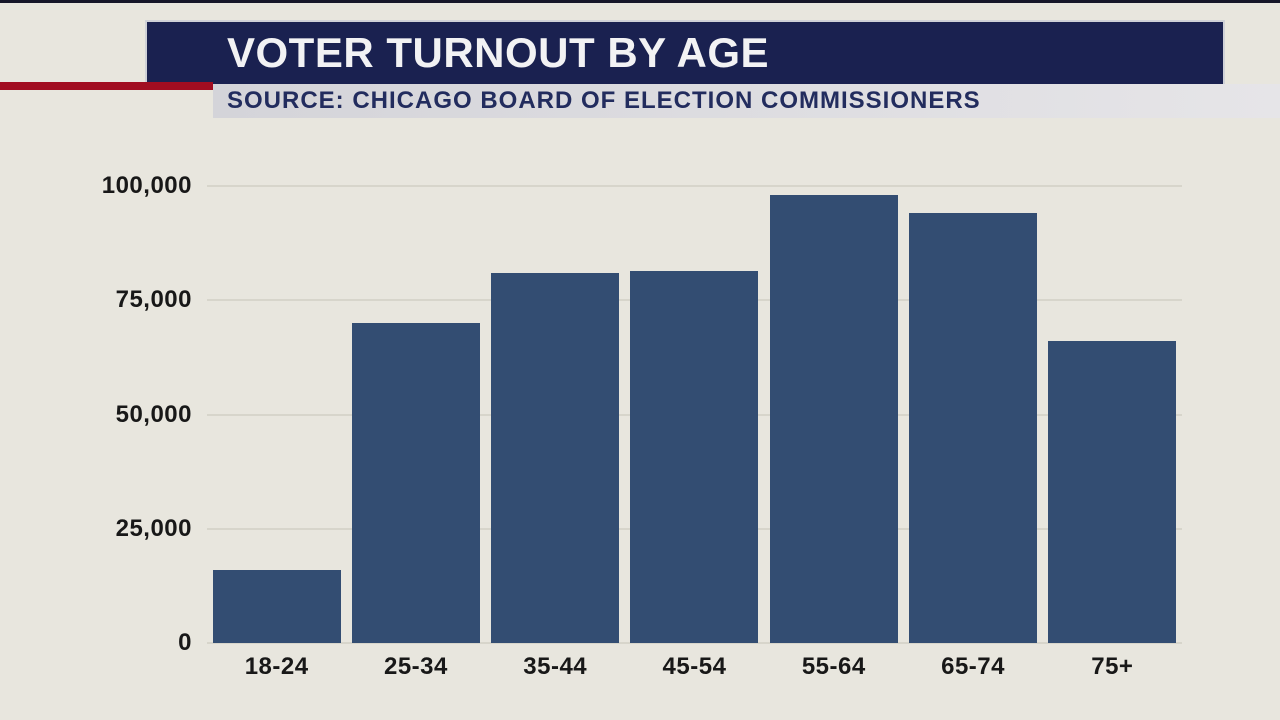 This screenshot has height=720, width=1280. I want to click on x-tick-label: 65-74, so click(973, 666).